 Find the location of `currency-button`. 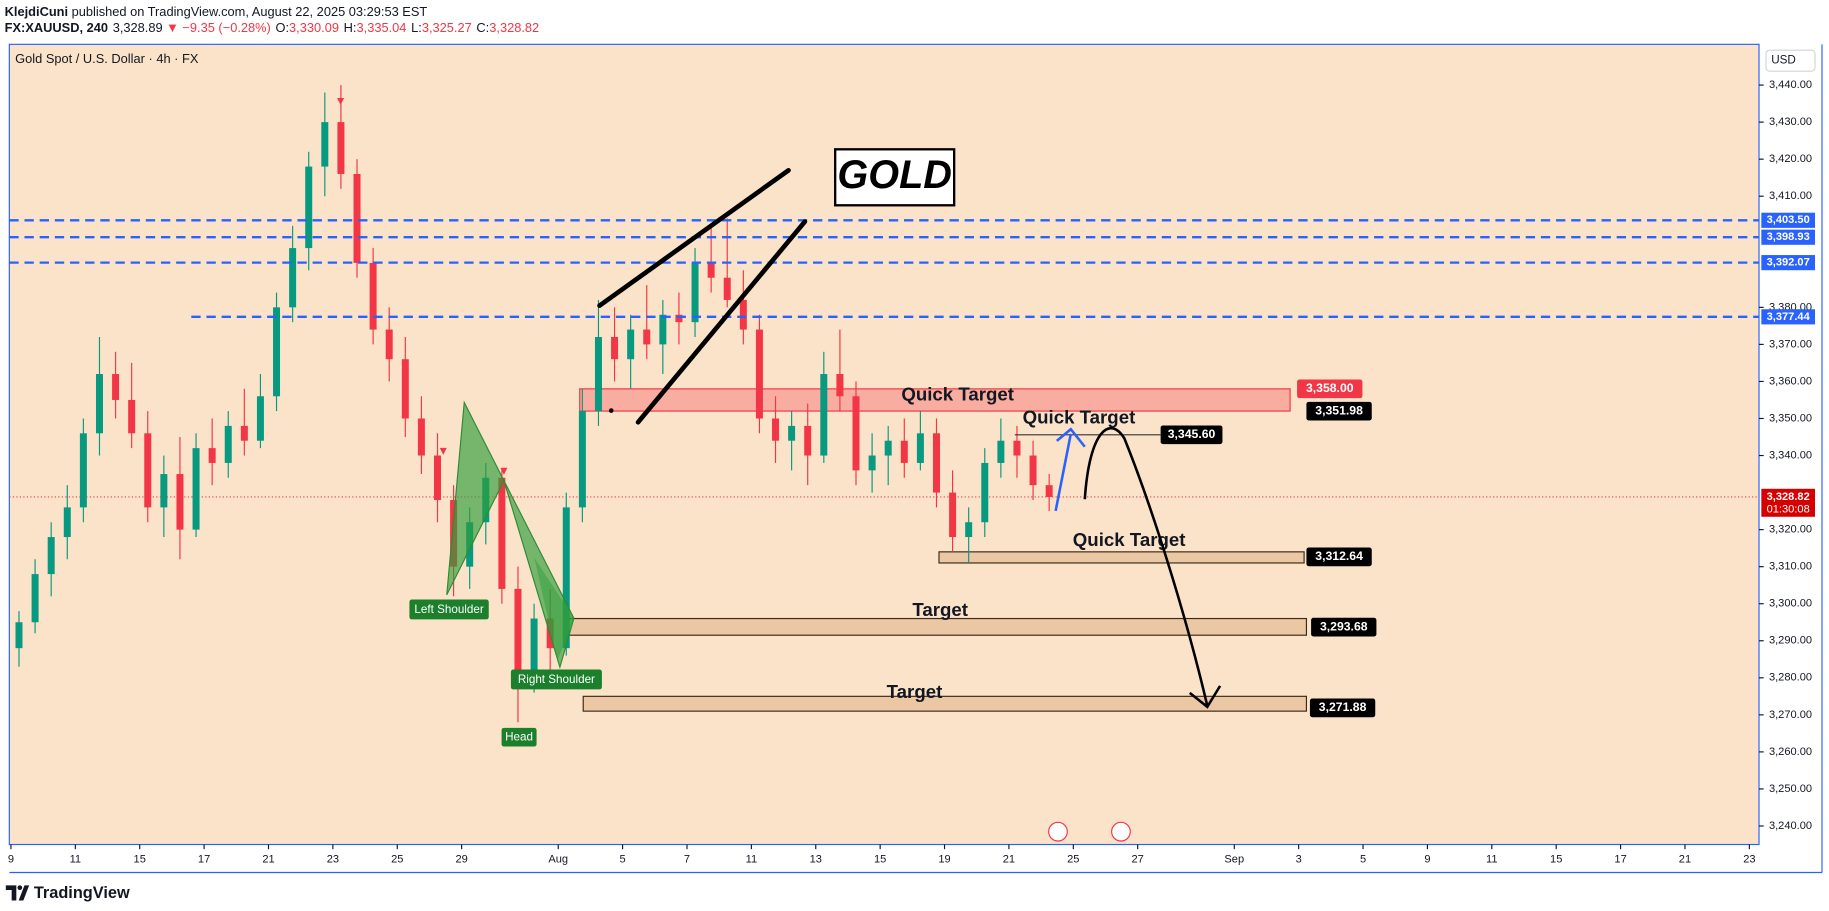

currency-button is located at coordinates (1790, 60).